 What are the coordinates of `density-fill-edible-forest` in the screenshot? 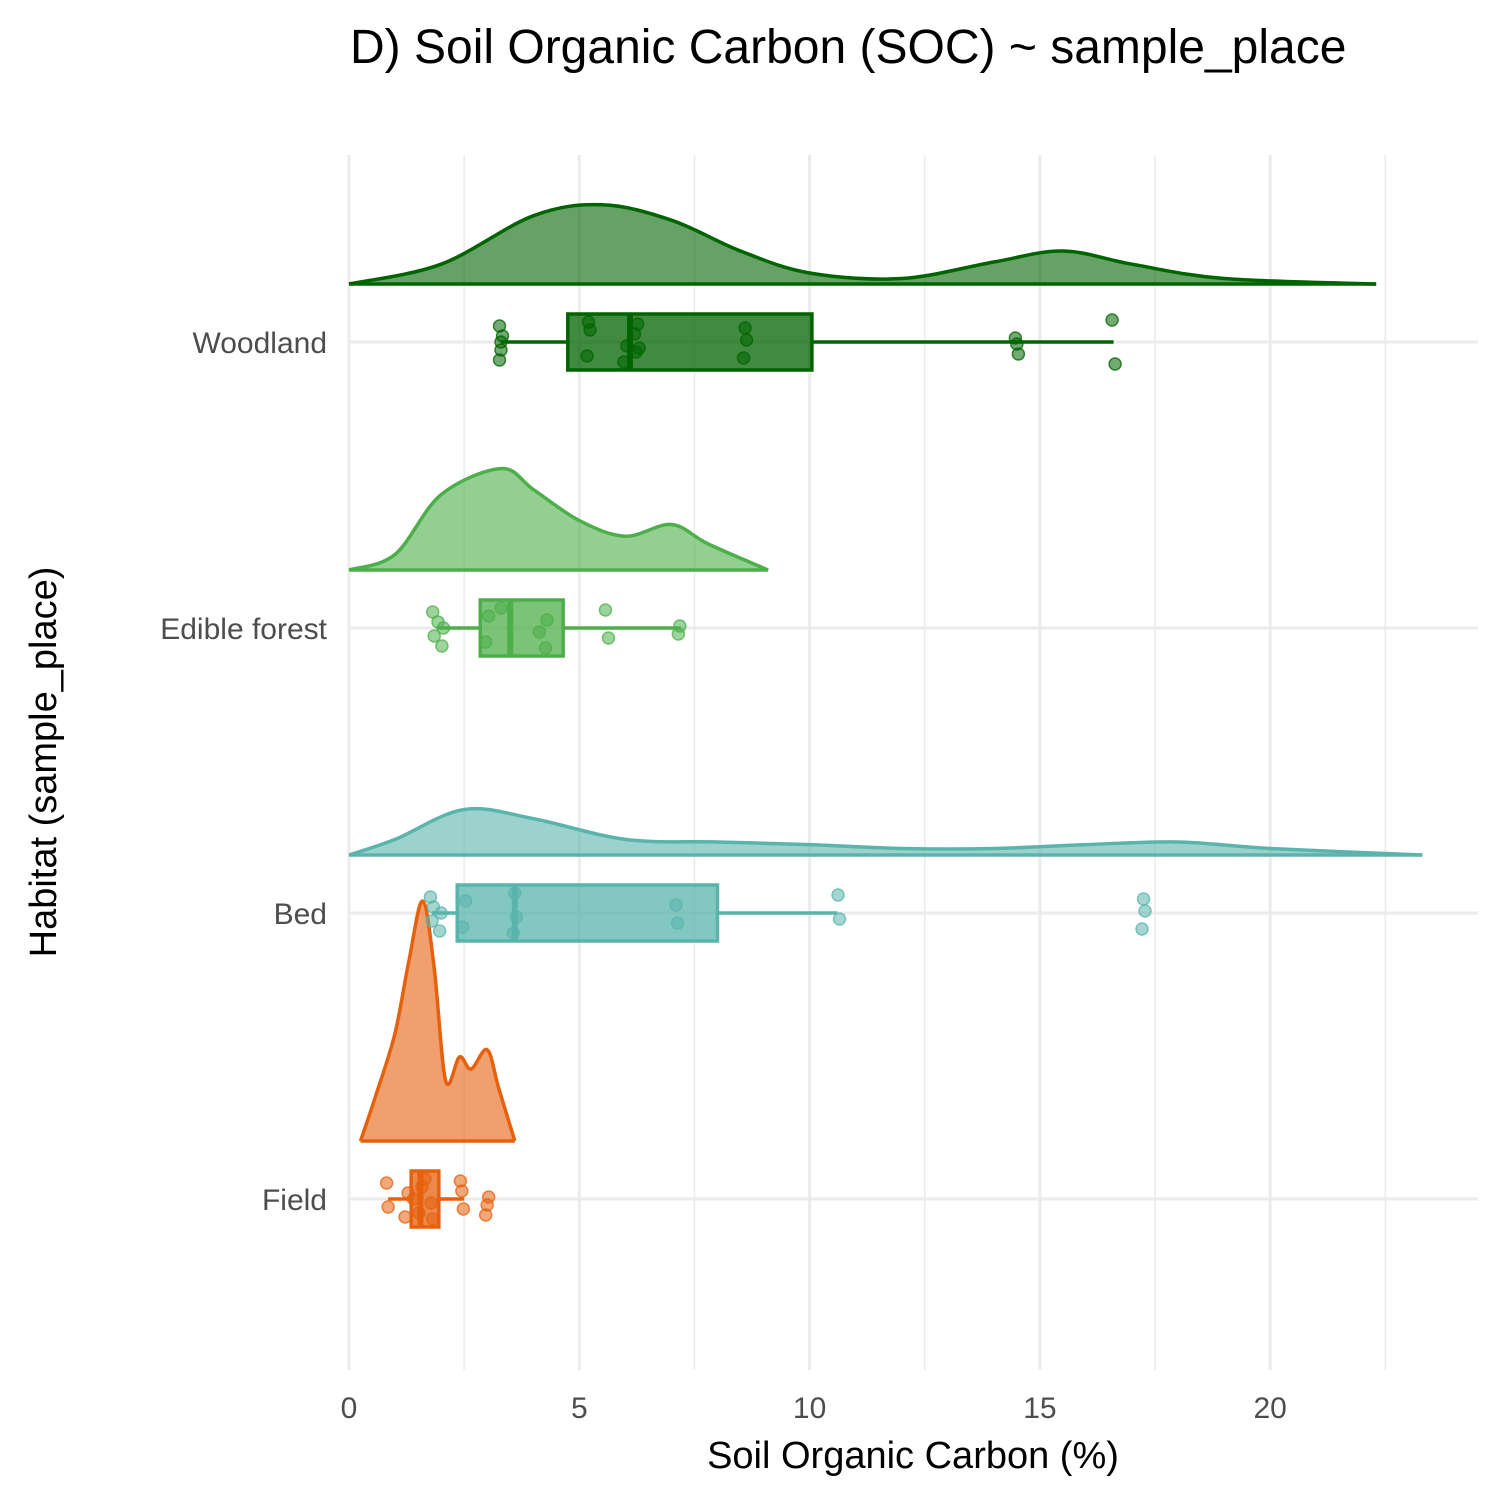 It's located at (559, 519).